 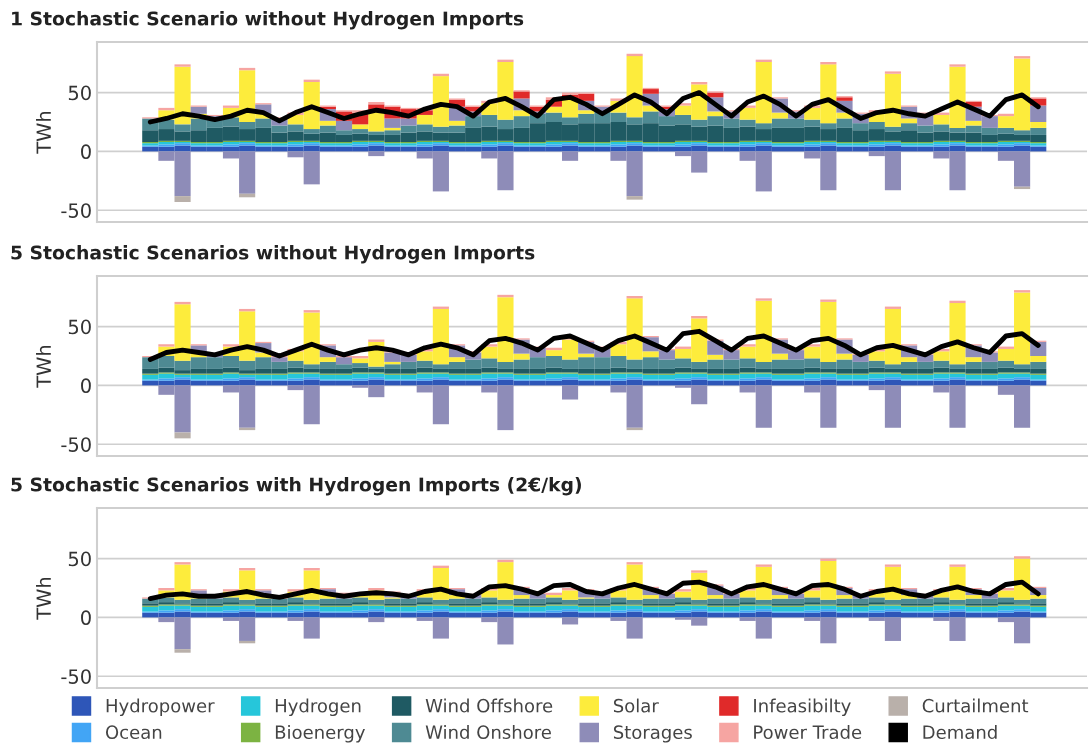 I want to click on legend-label: Bioenergy, so click(x=320, y=734).